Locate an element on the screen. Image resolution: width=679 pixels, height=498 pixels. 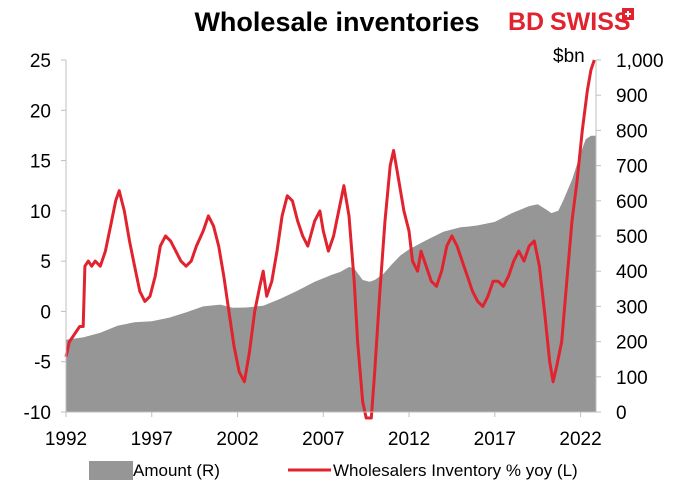
right-tick-label: 200 is located at coordinates (632, 343).